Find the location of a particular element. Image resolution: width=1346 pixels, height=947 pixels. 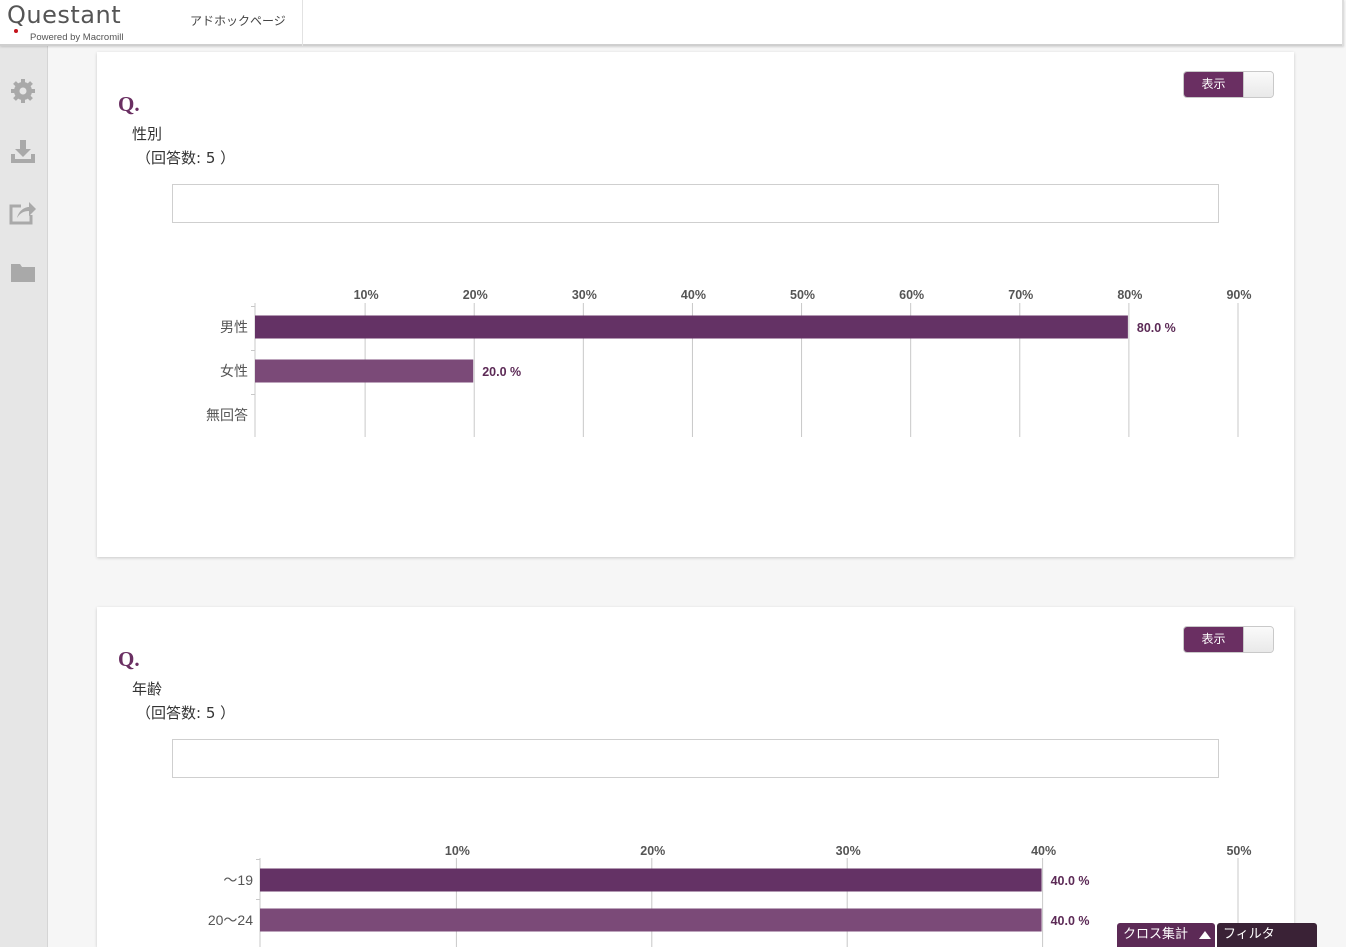

category-label: 20～24 is located at coordinates (230, 920).